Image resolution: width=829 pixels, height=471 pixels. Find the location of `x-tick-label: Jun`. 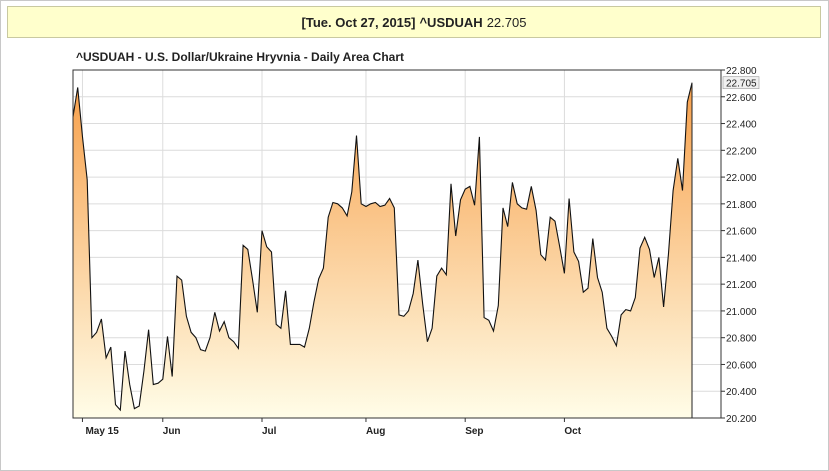

x-tick-label: Jun is located at coordinates (172, 431).